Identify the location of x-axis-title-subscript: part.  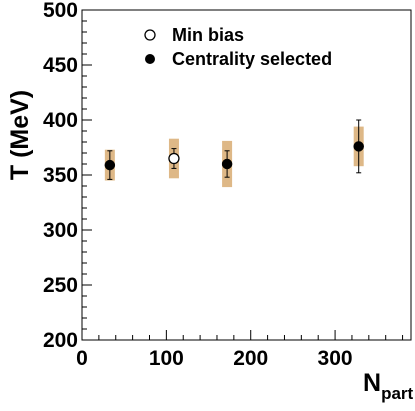
(397, 393).